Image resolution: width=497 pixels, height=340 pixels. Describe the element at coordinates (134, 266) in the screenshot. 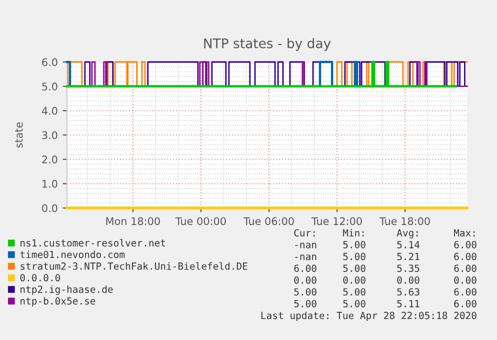

I see `legend-label: stratum2-3.NTP.TechFak.Uni-Bielefeld.DE` at that location.